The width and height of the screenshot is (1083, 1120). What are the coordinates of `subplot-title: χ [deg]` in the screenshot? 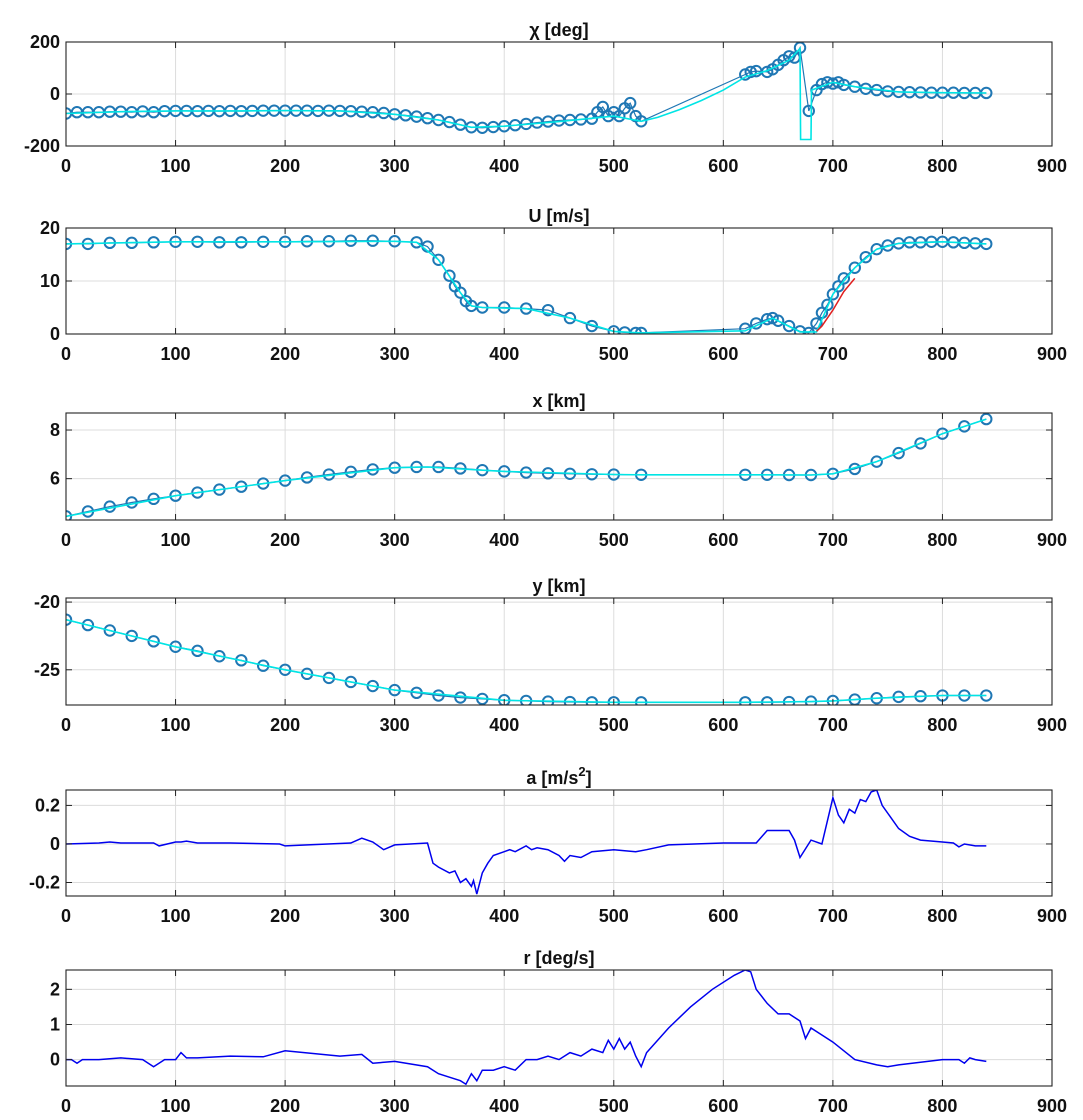 It's located at (558, 30).